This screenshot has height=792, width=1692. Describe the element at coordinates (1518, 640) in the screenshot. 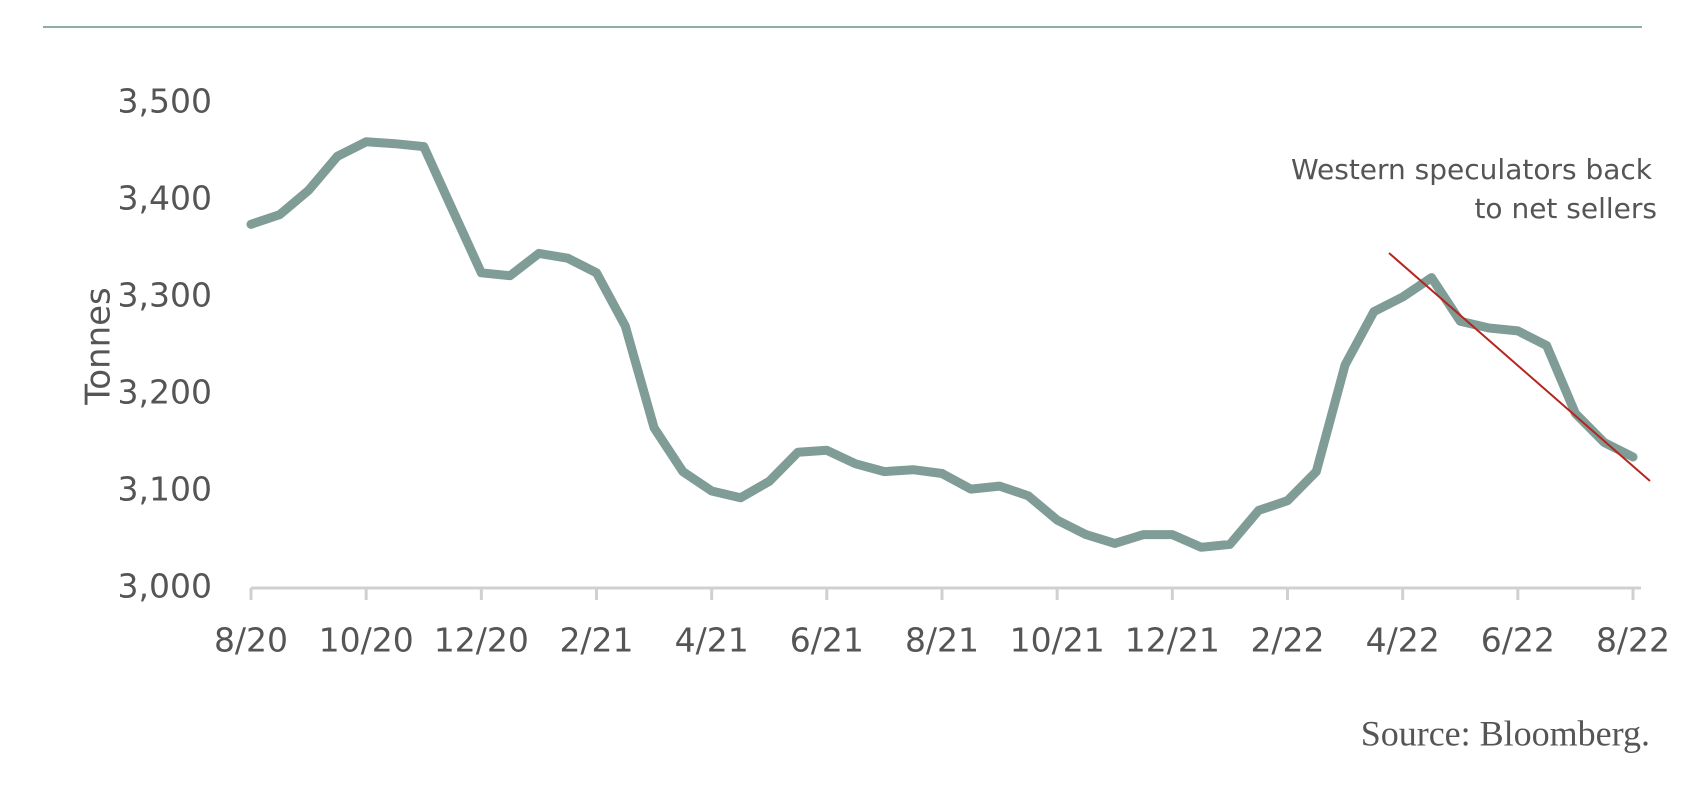

I see `x-tick-label: 6/22` at that location.